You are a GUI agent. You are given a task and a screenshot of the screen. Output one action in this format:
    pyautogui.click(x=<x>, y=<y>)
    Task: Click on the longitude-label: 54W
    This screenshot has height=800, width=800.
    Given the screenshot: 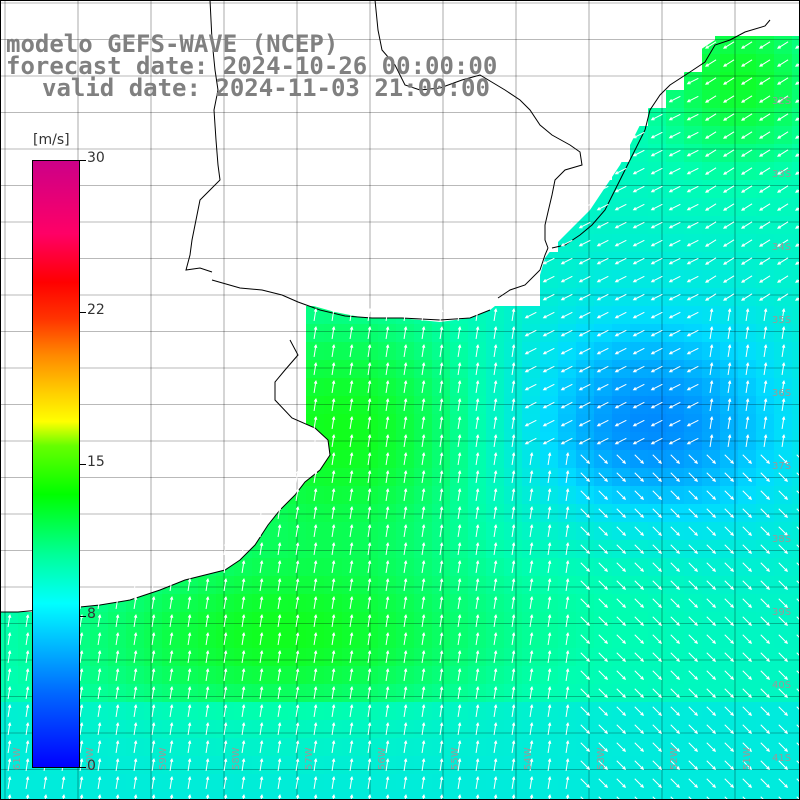 What is the action you would take?
    pyautogui.click(x=528, y=758)
    